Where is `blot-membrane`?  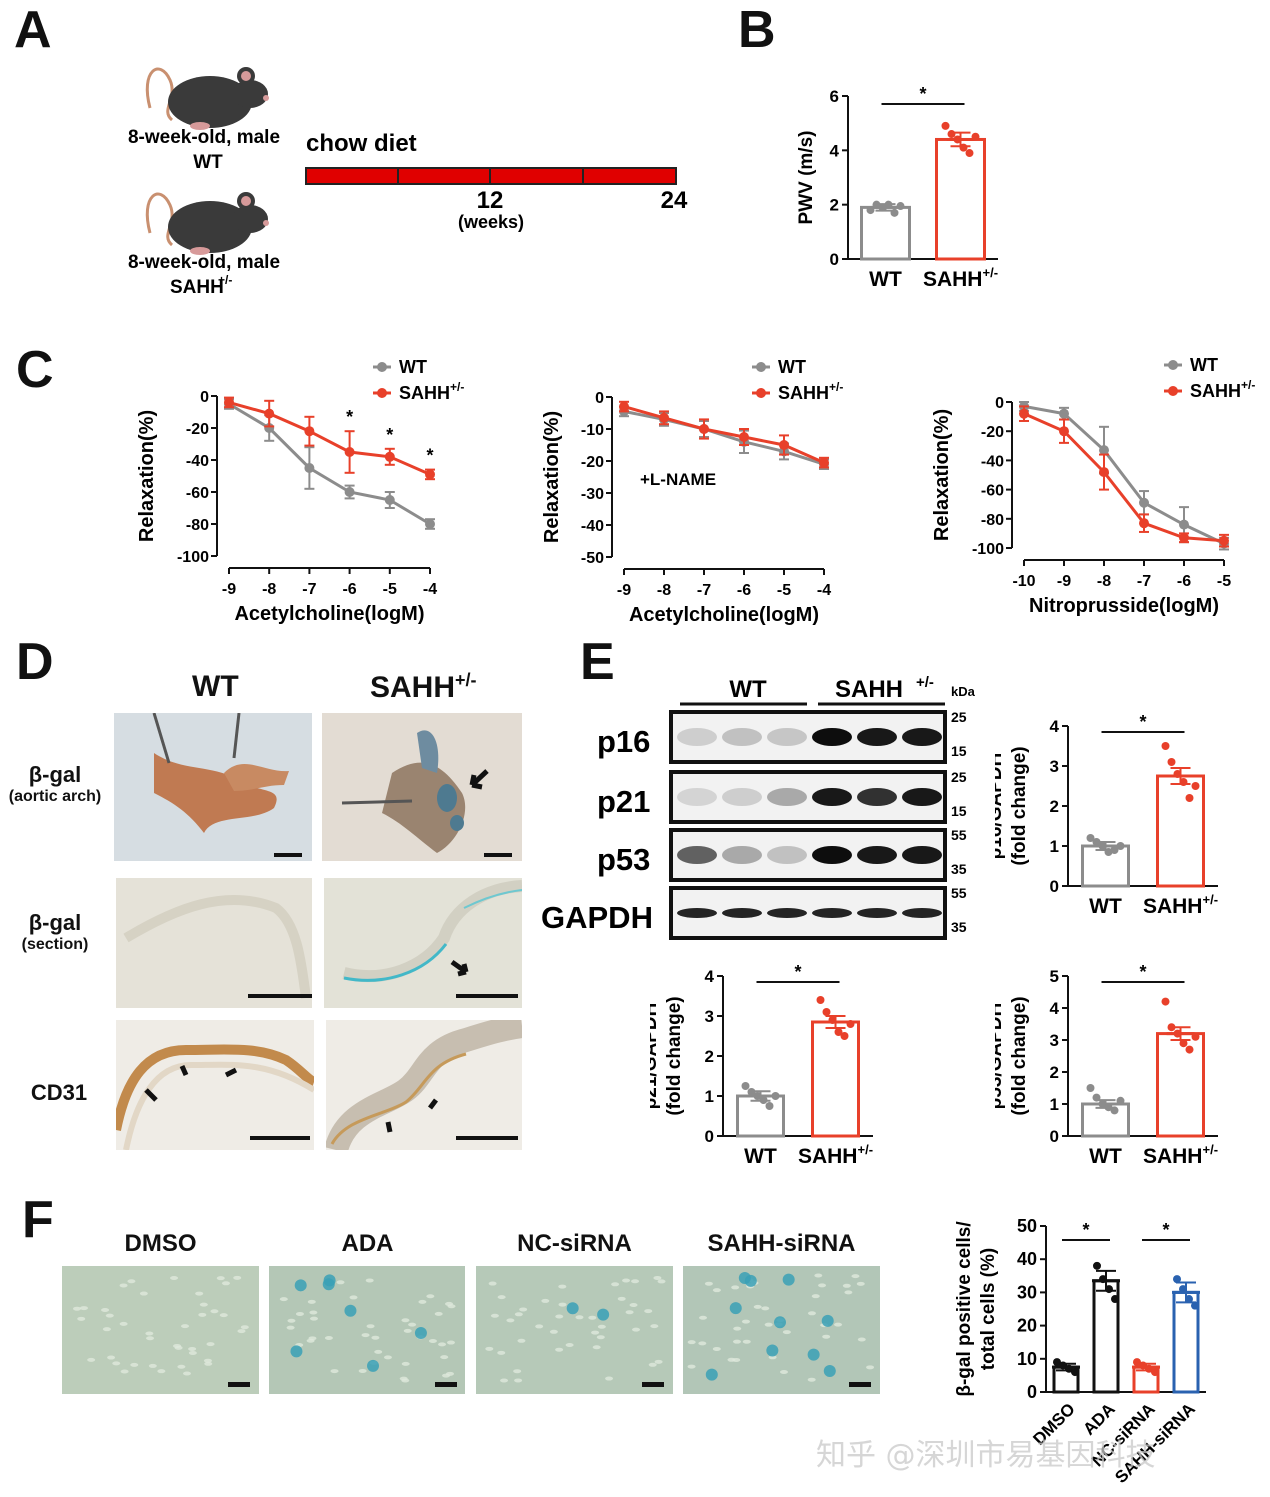
blot-membrane is located at coordinates (808, 797).